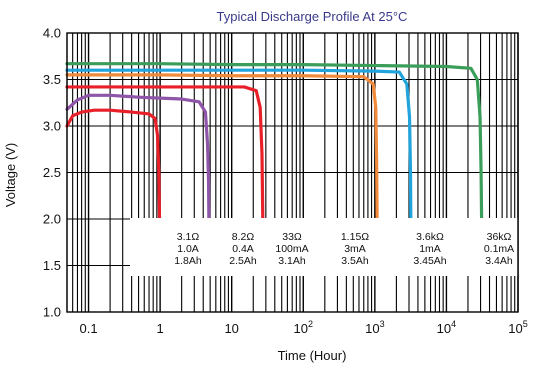 Image resolution: width=558 pixels, height=376 pixels. Describe the element at coordinates (231, 328) in the screenshot. I see `x-tick-label: 10` at that location.